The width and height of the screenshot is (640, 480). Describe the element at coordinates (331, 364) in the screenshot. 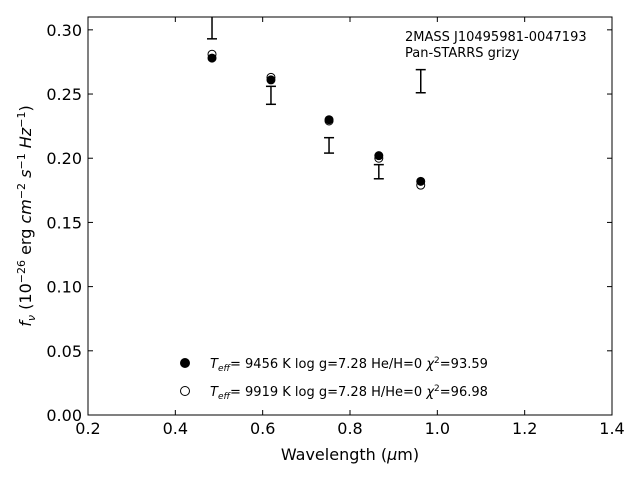

I see `legend-1-logg: log g=7.28` at that location.